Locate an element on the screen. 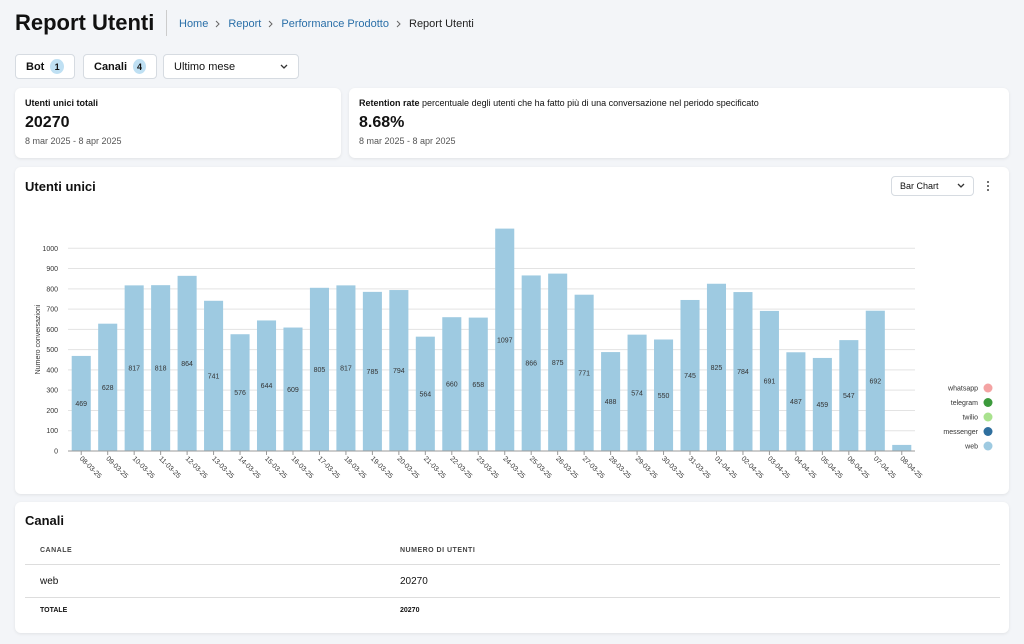 The width and height of the screenshot is (1024, 644). value-label: 784 is located at coordinates (743, 372).